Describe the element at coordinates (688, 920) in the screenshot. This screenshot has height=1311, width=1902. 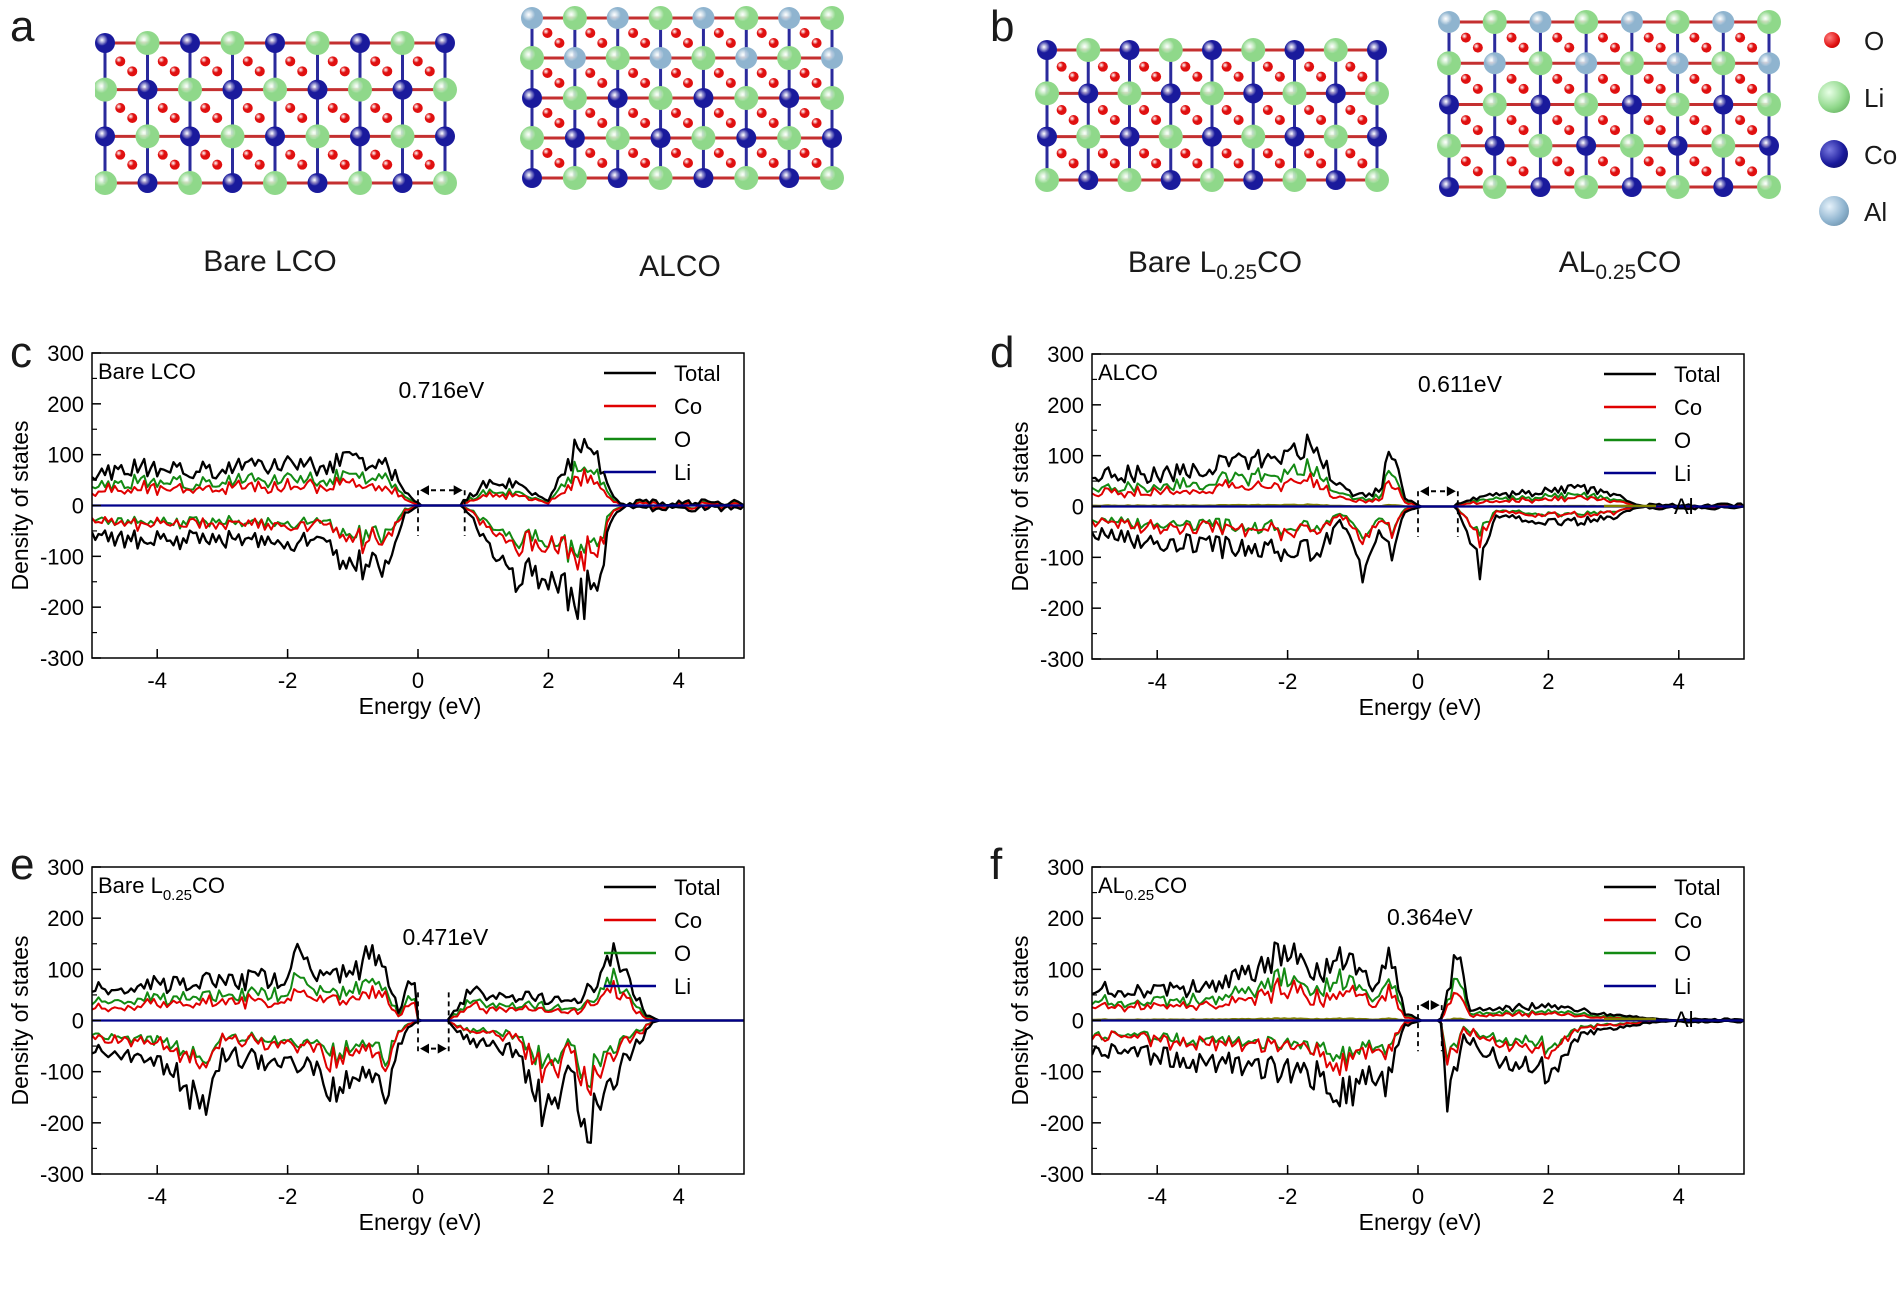
I see `legend-label: Co` at that location.